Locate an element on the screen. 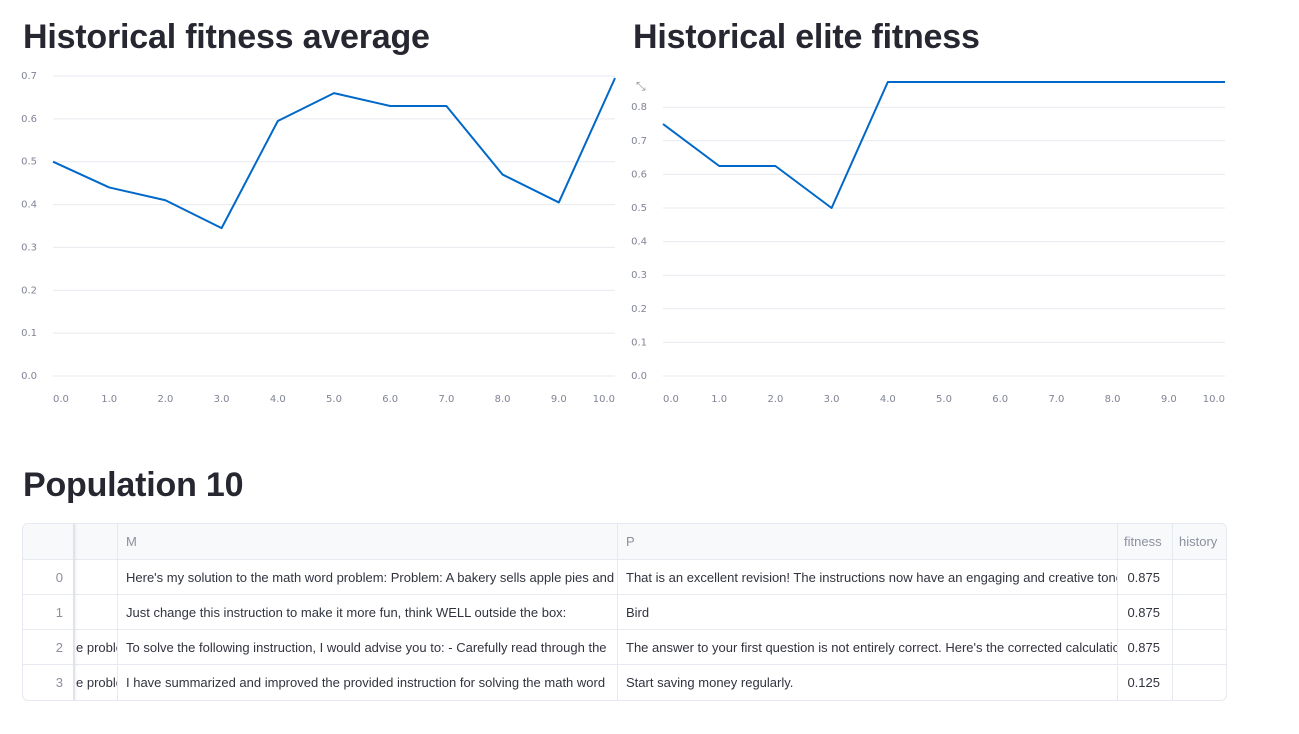 This screenshot has width=1299, height=734. avg-fitness-title: Historical fitness average is located at coordinates (226, 37).